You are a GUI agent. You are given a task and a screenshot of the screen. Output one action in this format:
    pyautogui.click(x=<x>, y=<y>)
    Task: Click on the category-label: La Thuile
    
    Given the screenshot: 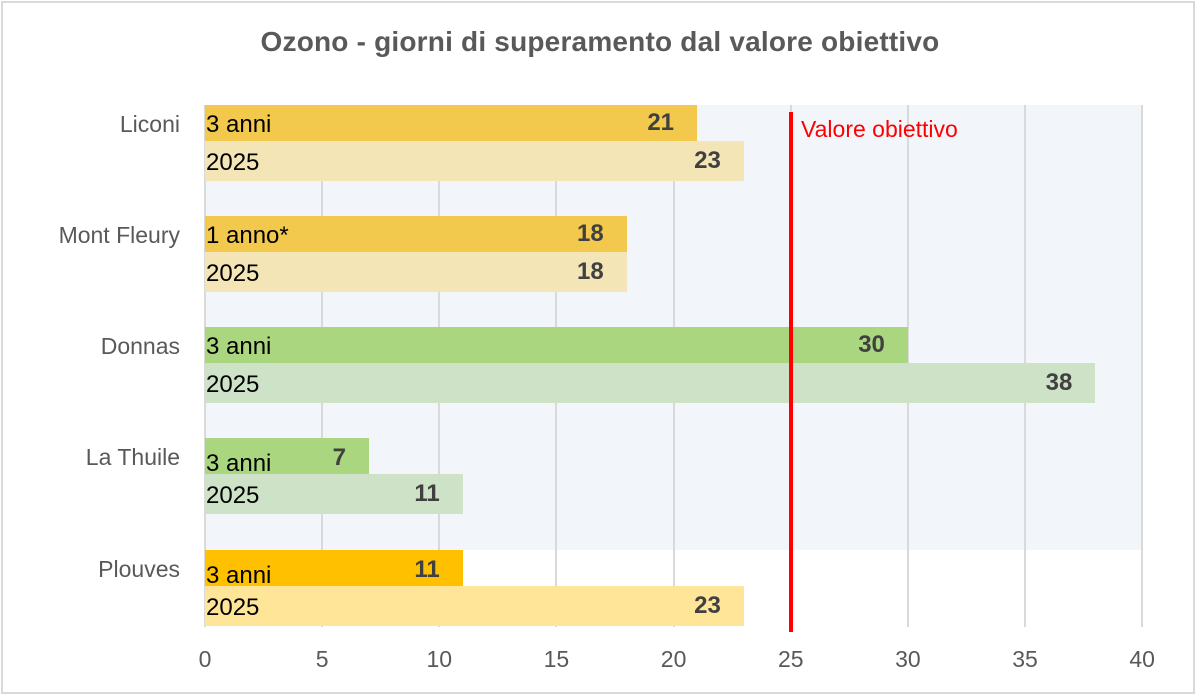 What is the action you would take?
    pyautogui.click(x=132, y=457)
    